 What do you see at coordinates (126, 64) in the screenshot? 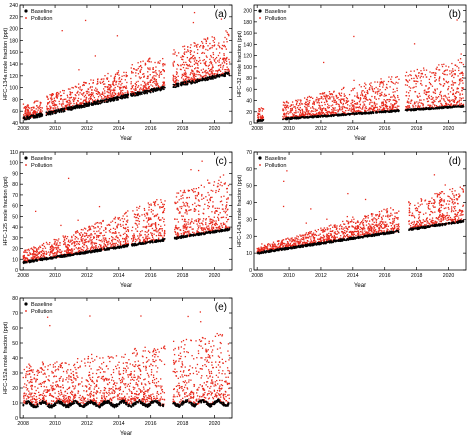
I see `axes-frame` at bounding box center [126, 64].